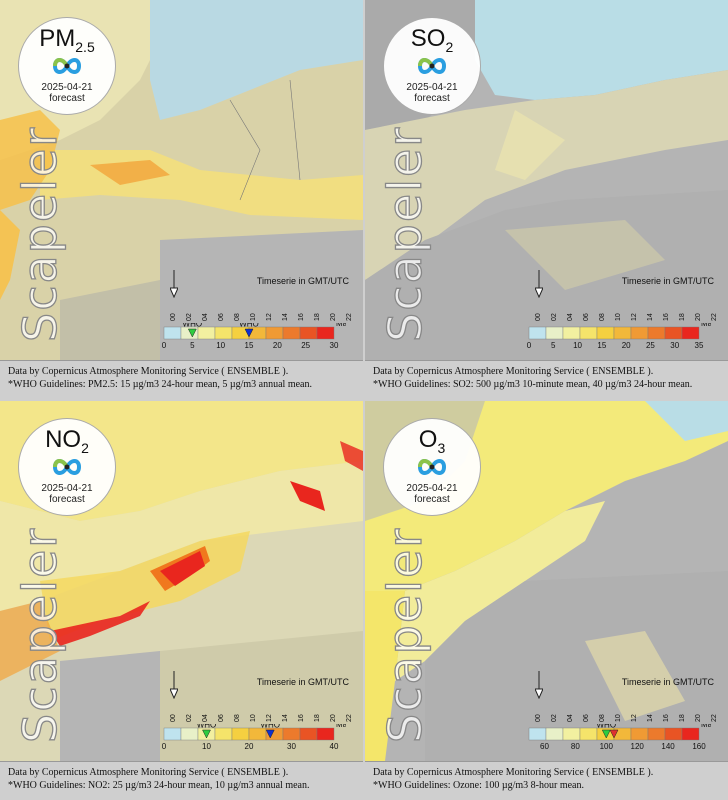 This screenshot has height=800, width=728. I want to click on pollutant-badge: SO2 2025-04-21 forecast, so click(432, 66).